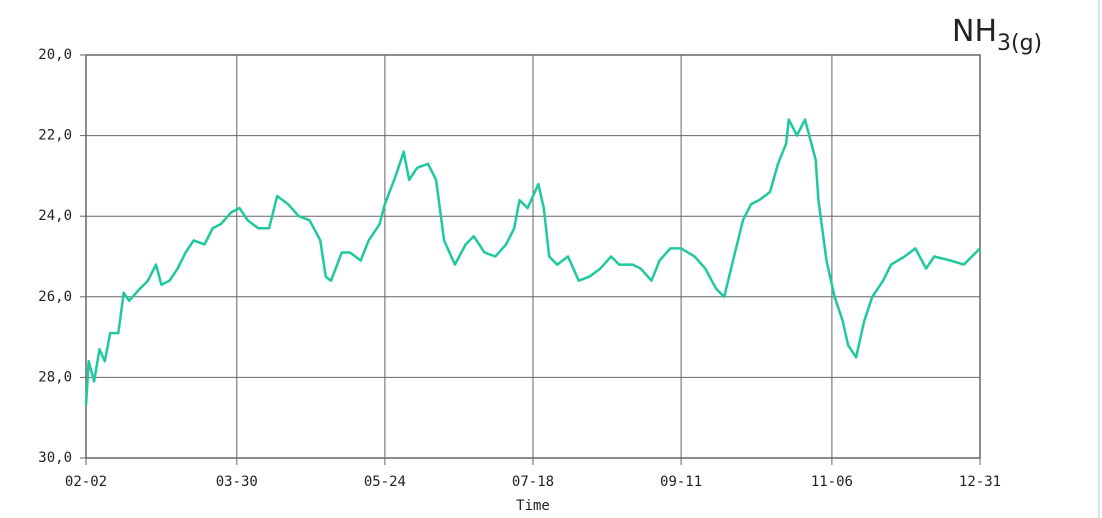 This screenshot has width=1102, height=518. What do you see at coordinates (55, 216) in the screenshot?
I see `y-tick-label: 24,0` at bounding box center [55, 216].